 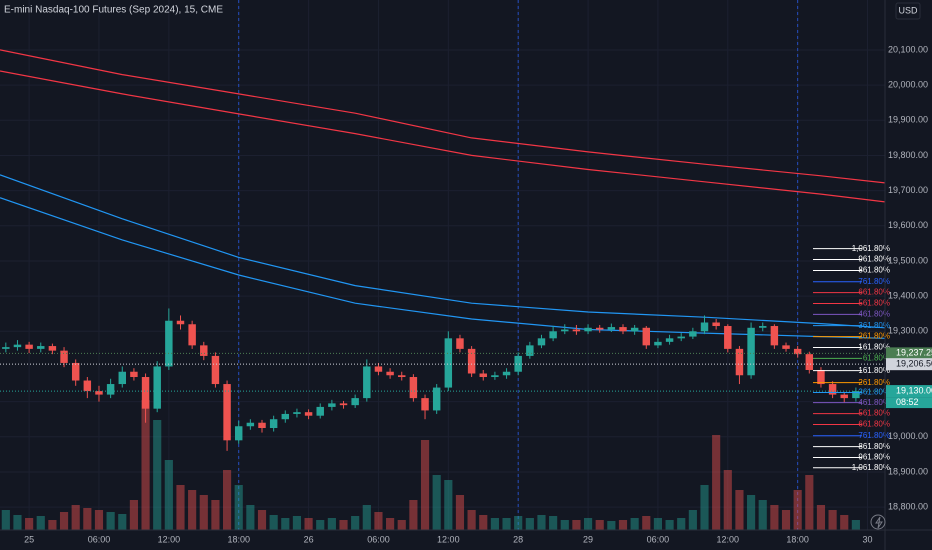 What do you see at coordinates (29, 539) in the screenshot?
I see `x-tick-label: 25` at bounding box center [29, 539].